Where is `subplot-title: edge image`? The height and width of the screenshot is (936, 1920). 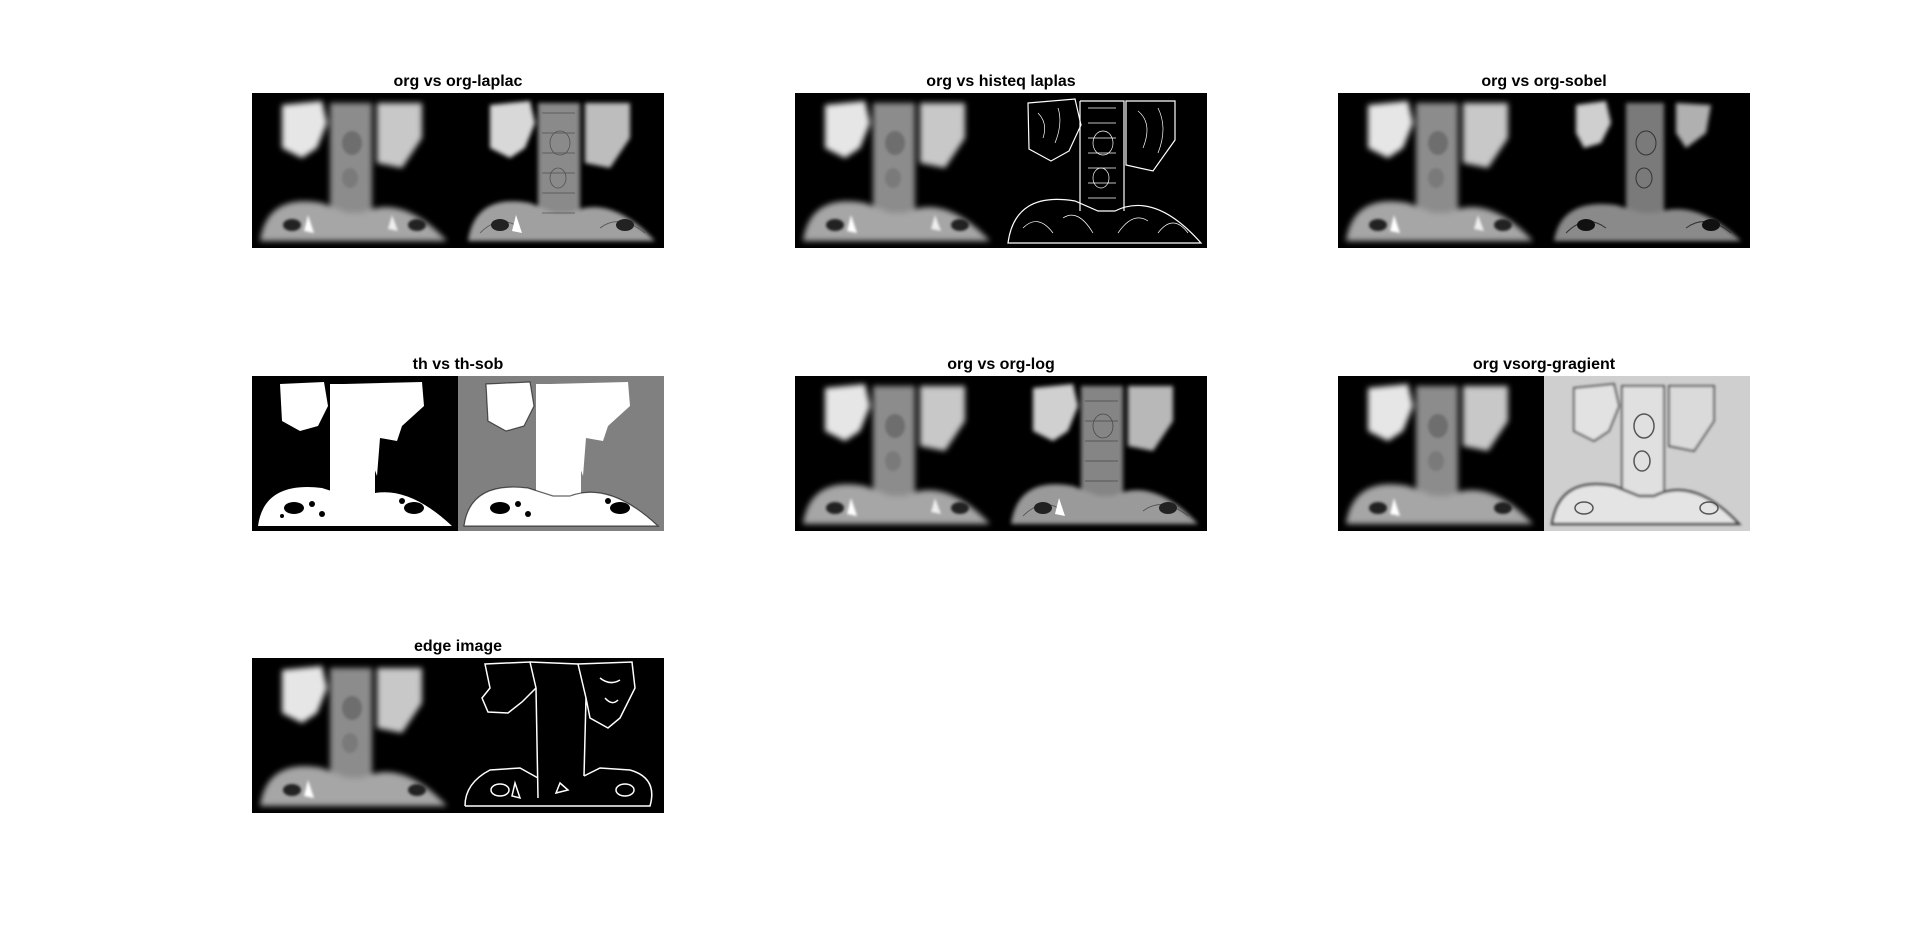 subplot-title: edge image is located at coordinates (458, 646).